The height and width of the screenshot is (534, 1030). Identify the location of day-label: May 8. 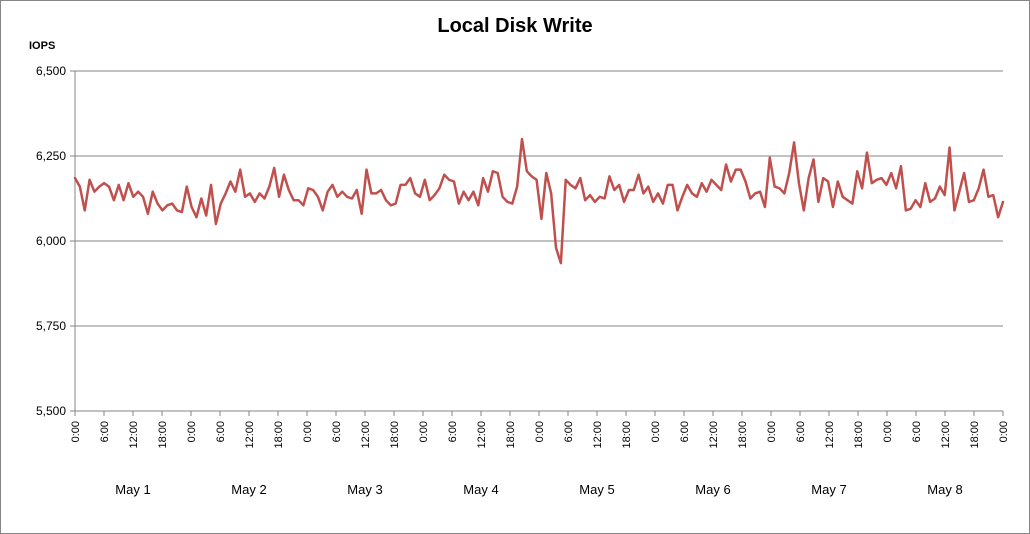
(944, 489).